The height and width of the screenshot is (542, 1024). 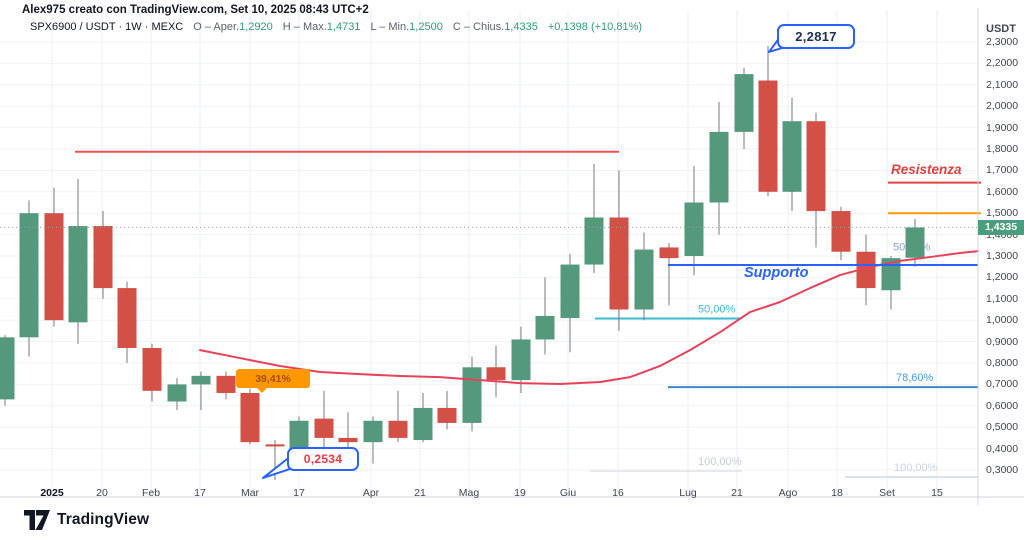 What do you see at coordinates (151, 493) in the screenshot?
I see `time-tick-label: Feb` at bounding box center [151, 493].